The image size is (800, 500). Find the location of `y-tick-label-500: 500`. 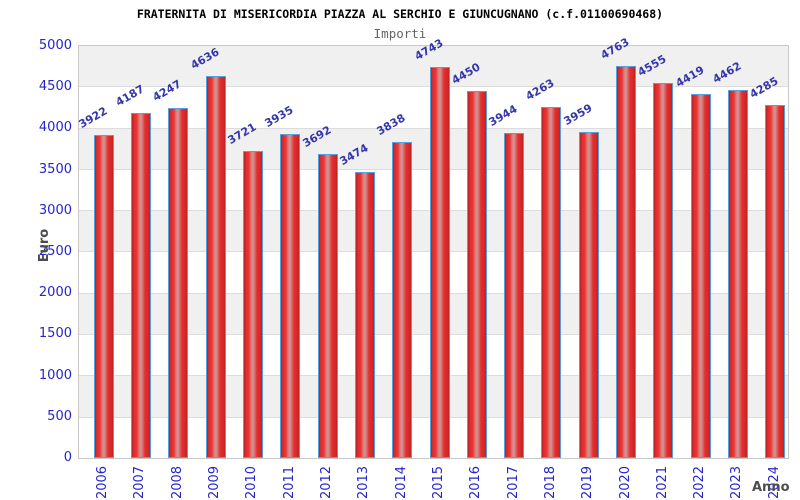

y-tick-label-500: 500 is located at coordinates (59, 416).